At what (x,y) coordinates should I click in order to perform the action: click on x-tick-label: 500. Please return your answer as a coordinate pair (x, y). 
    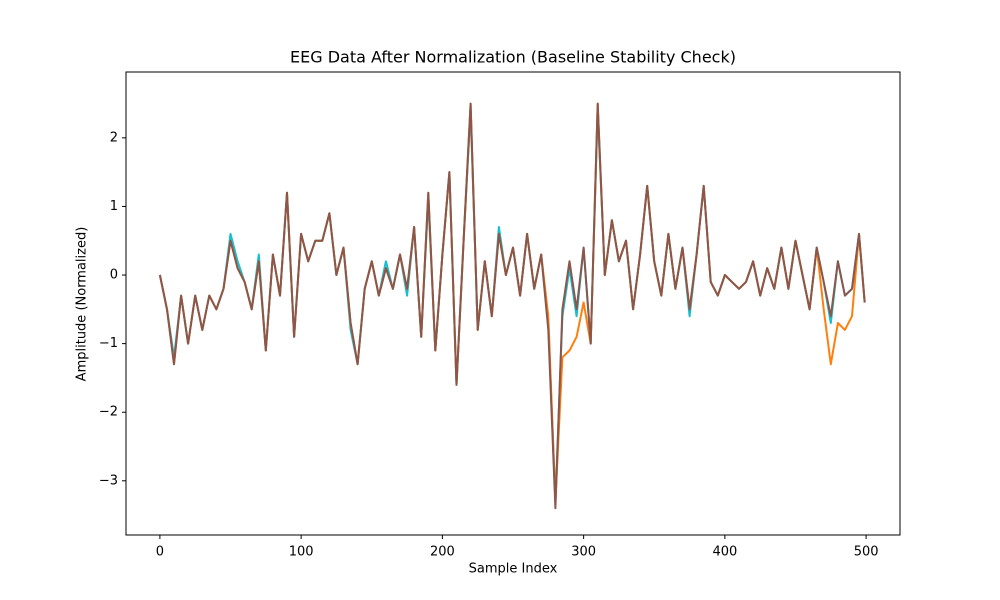
    Looking at the image, I should click on (866, 552).